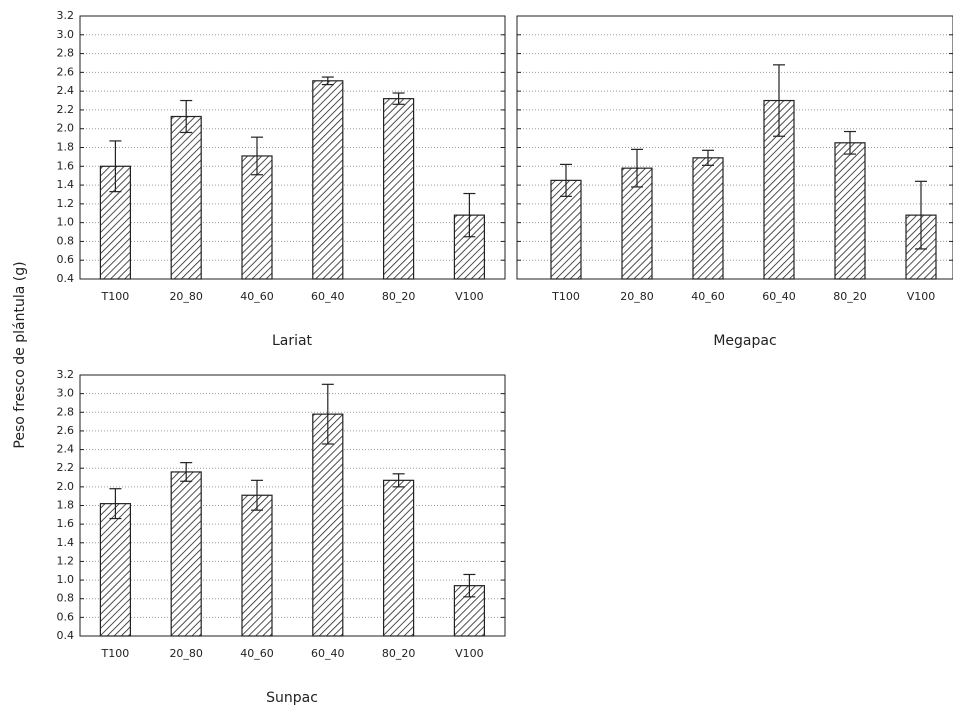  I want to click on y-axis-label: Peso fresco de plántula (g), so click(20, 354).